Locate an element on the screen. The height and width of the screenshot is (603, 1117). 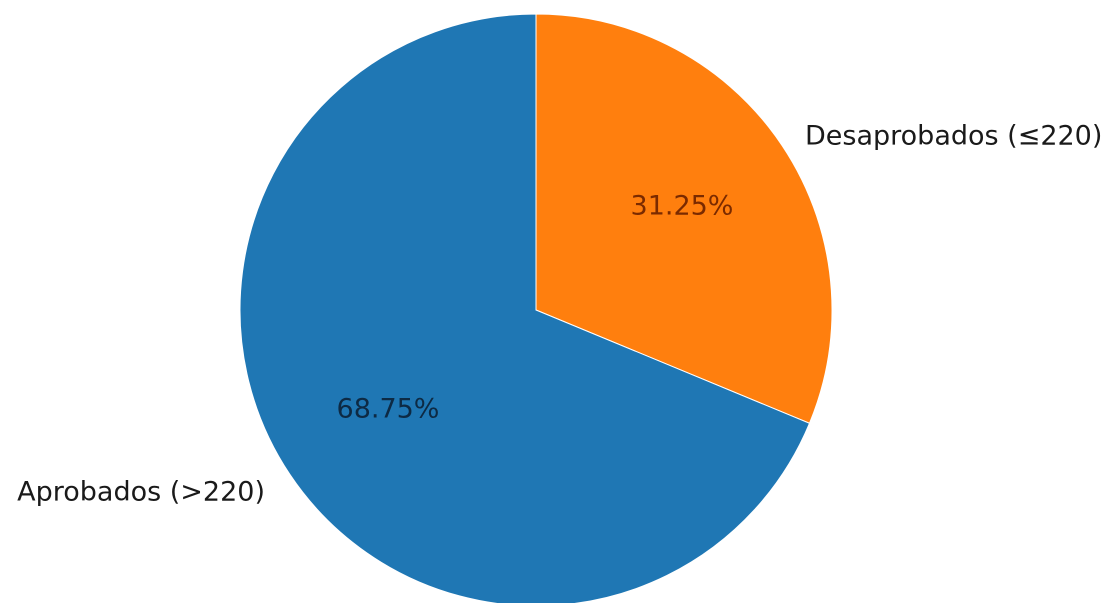
slice-category-label-desaprobados: Desaprobados (≤220) is located at coordinates (953, 136).